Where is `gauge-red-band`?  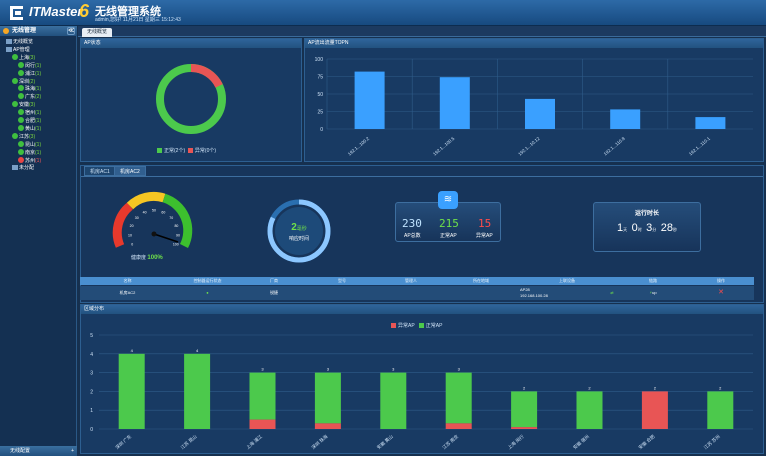
gauge-red-band is located at coordinates (123, 225).